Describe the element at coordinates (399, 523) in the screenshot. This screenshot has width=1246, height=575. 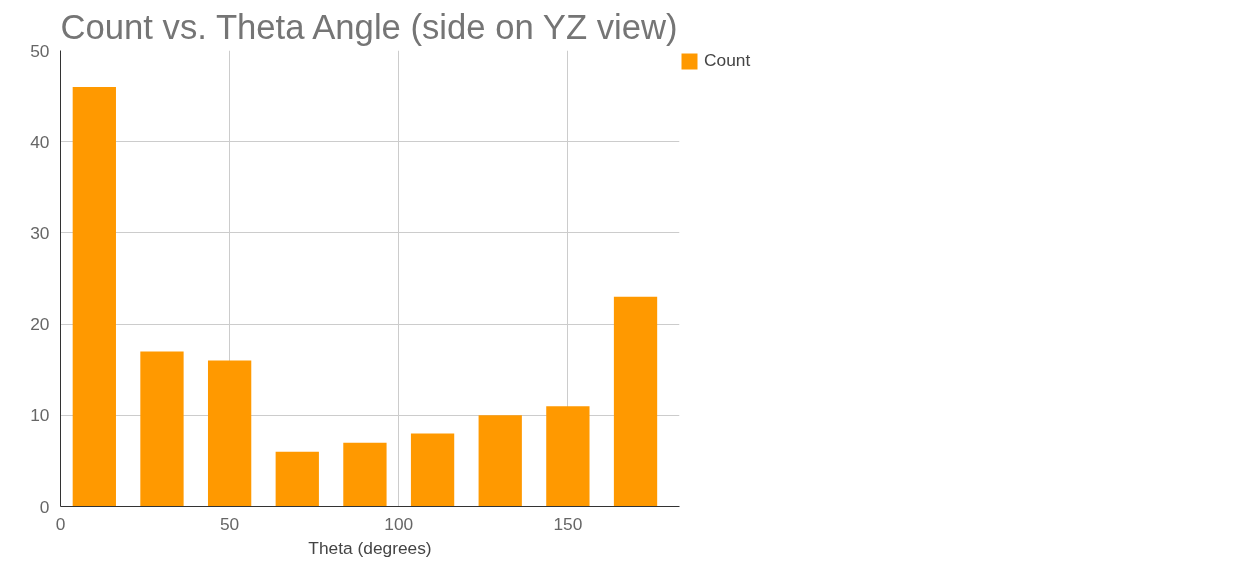
I see `x-tick-label: 100` at that location.